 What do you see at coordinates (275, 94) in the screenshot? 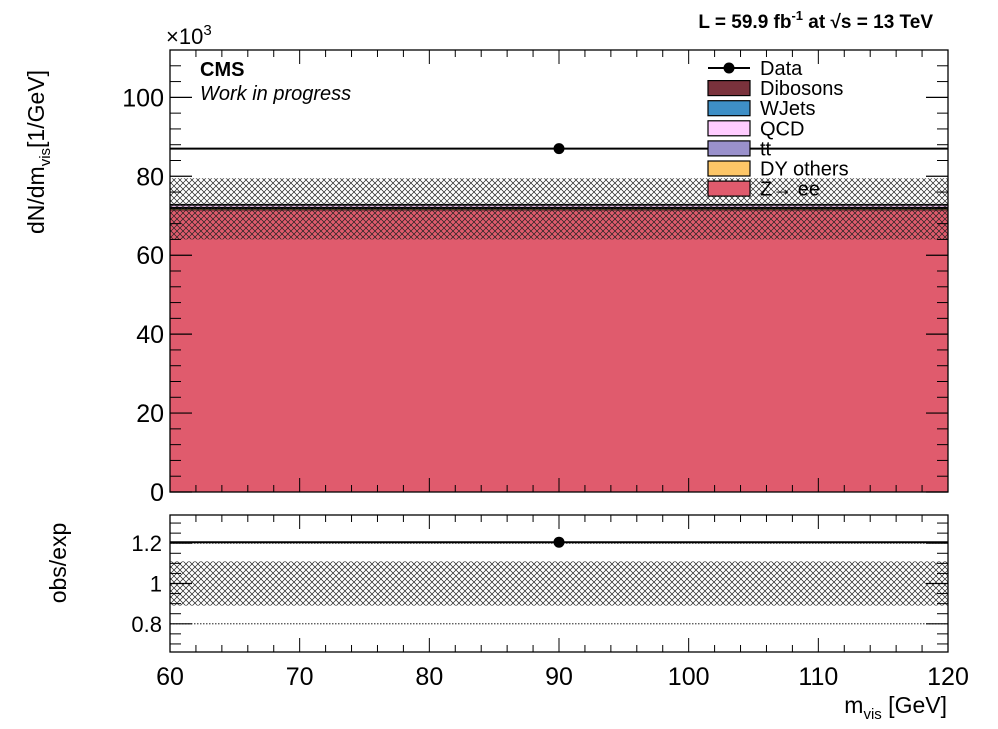
I see `status-label: Work in progress` at bounding box center [275, 94].